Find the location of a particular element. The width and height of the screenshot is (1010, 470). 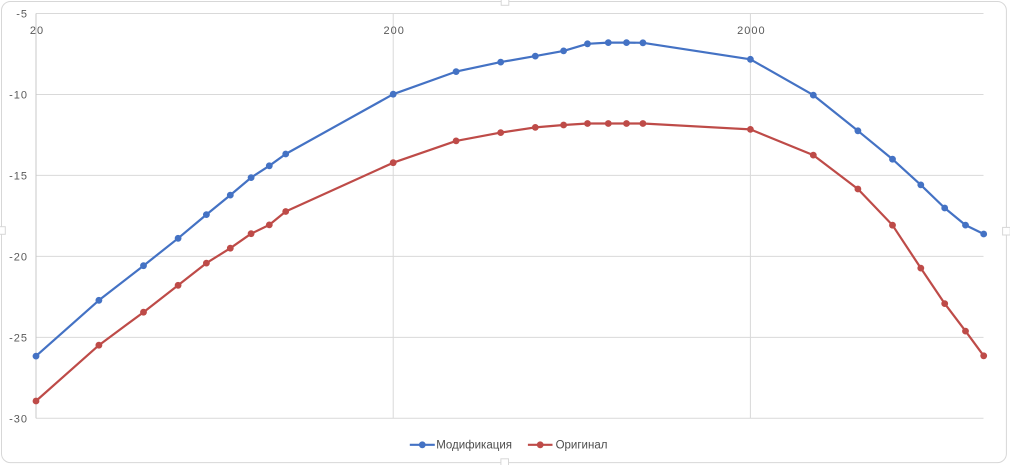

svg-text: -25 is located at coordinates (18, 338).